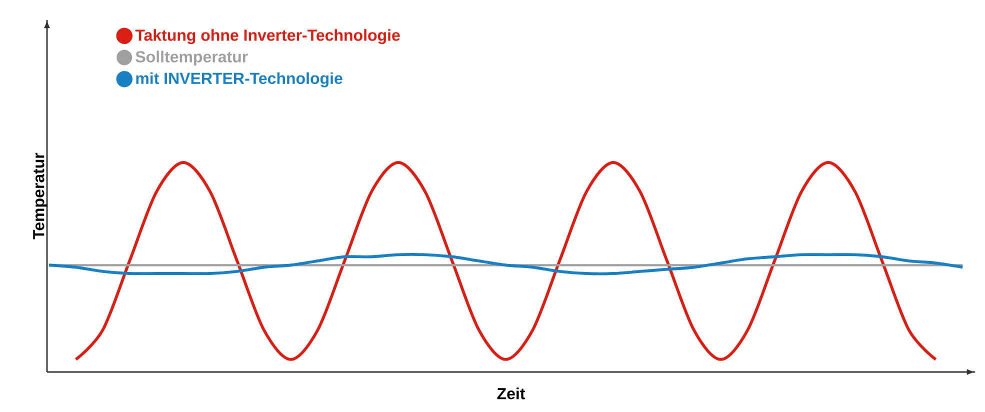 The width and height of the screenshot is (985, 412). I want to click on x-axis-title: Zeit, so click(511, 394).